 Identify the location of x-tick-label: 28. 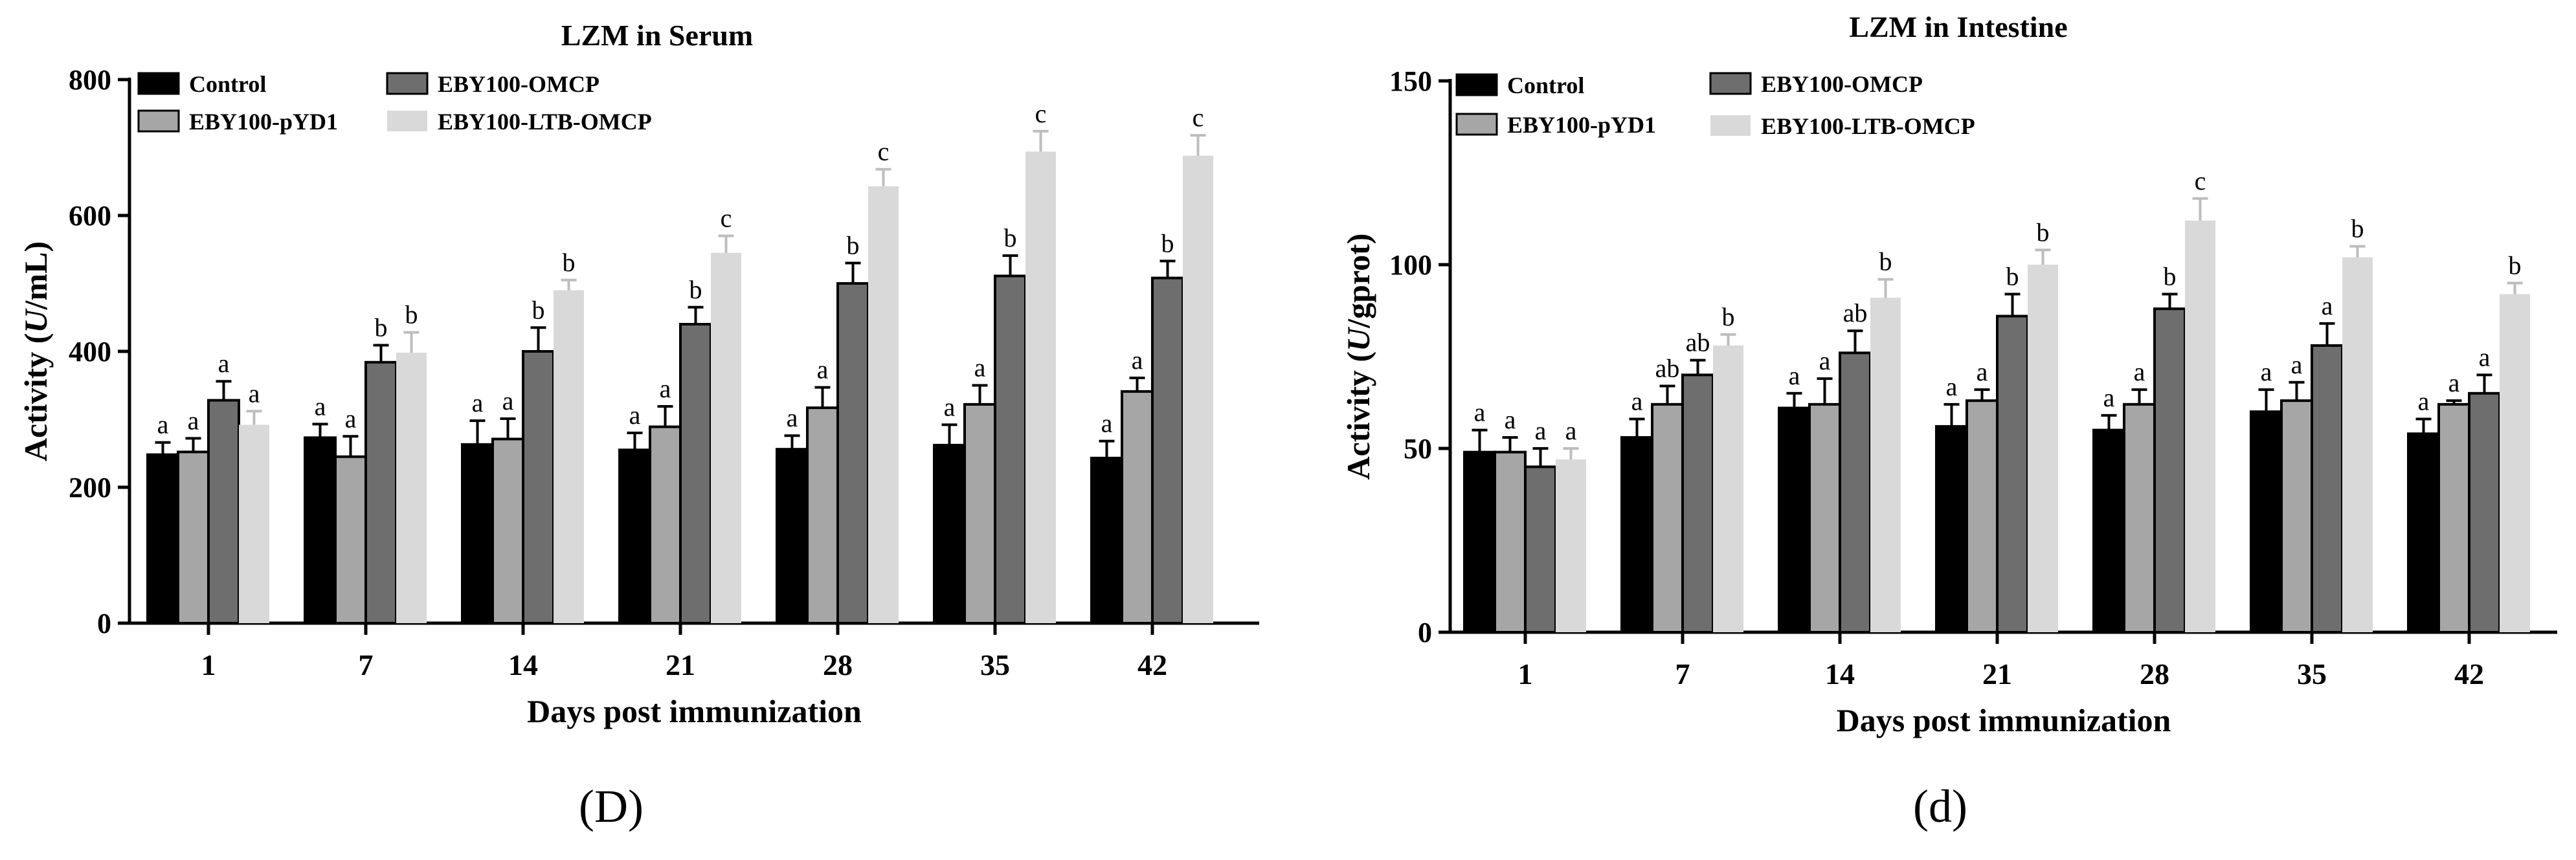
(2154, 673).